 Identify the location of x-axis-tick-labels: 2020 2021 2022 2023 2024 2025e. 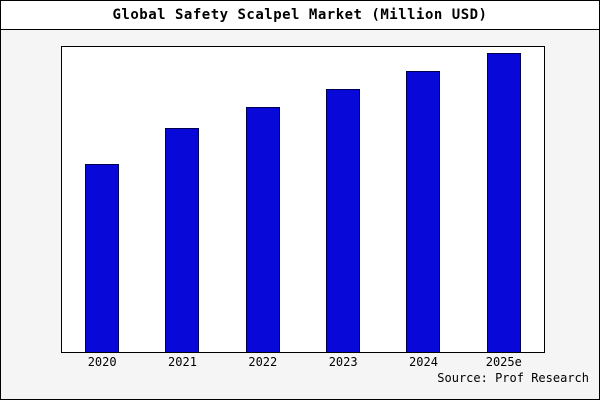
(303, 363).